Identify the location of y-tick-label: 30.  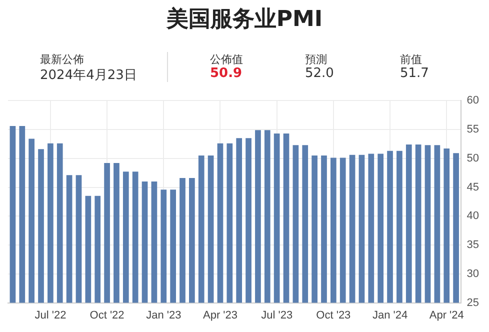
(473, 274).